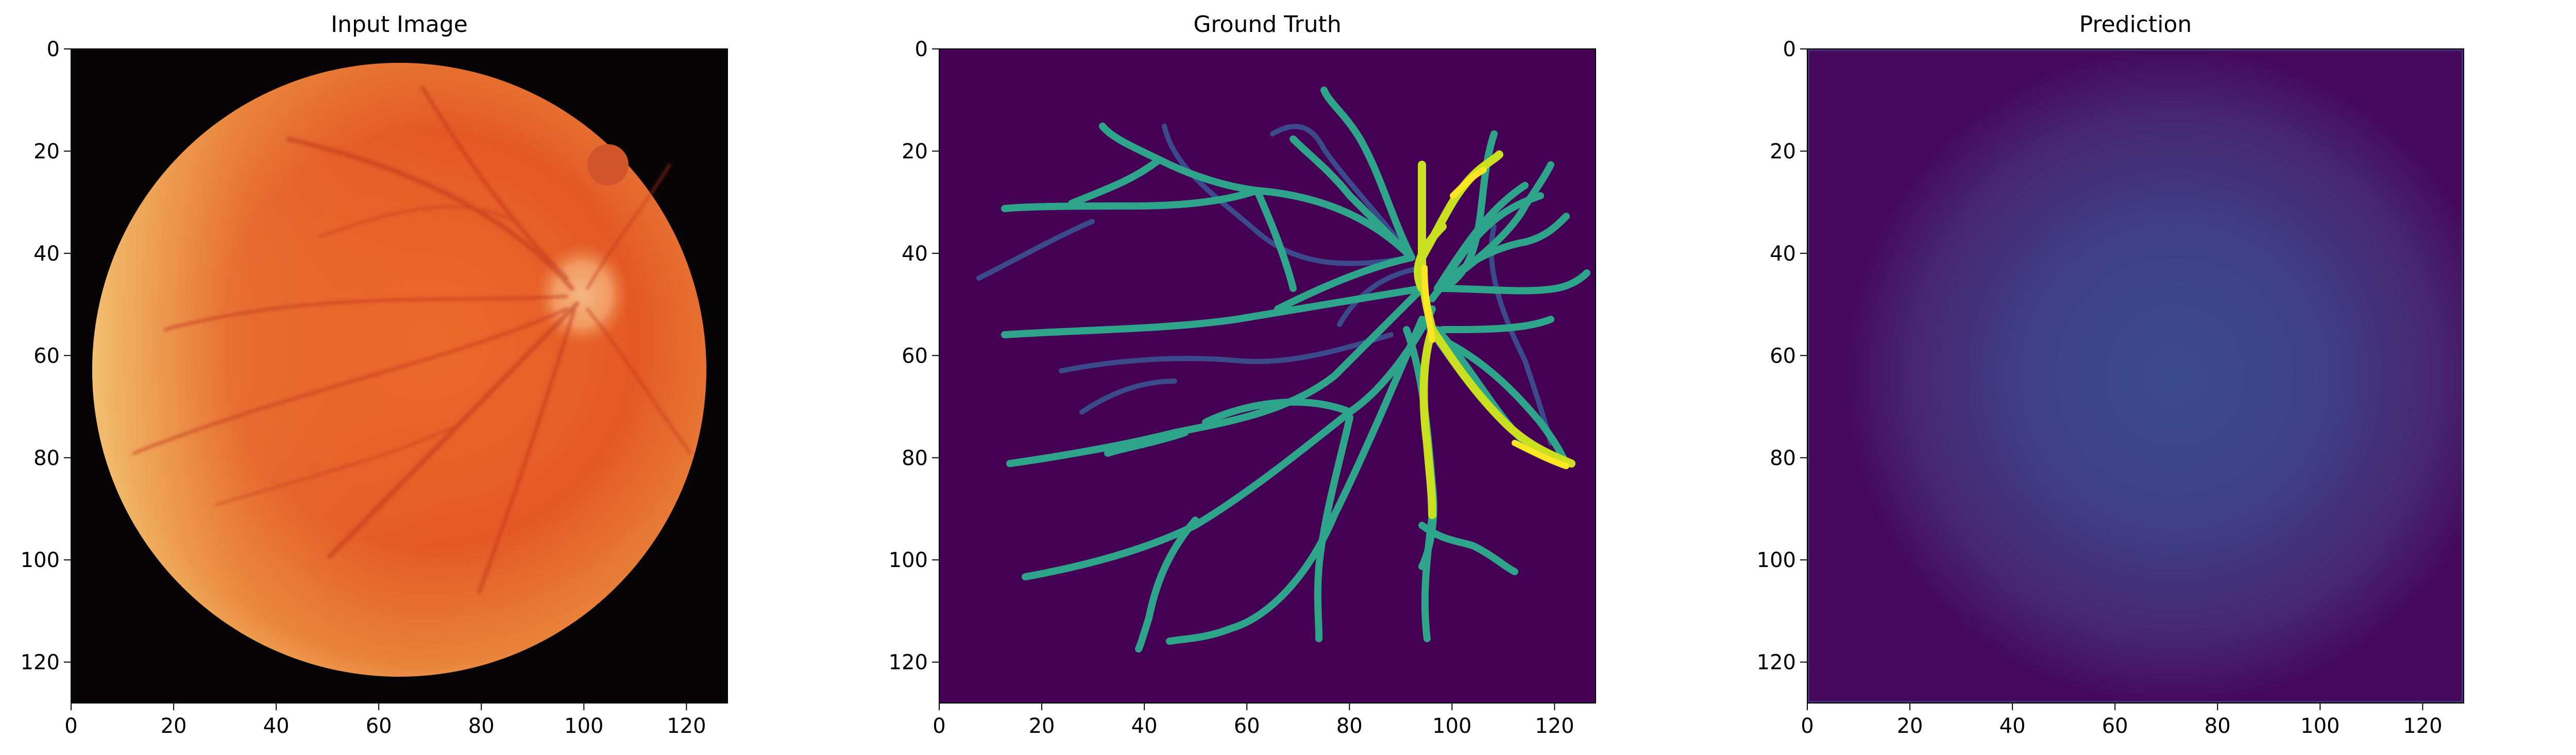 The width and height of the screenshot is (2576, 755). I want to click on fundus-vessels, so click(412, 339).